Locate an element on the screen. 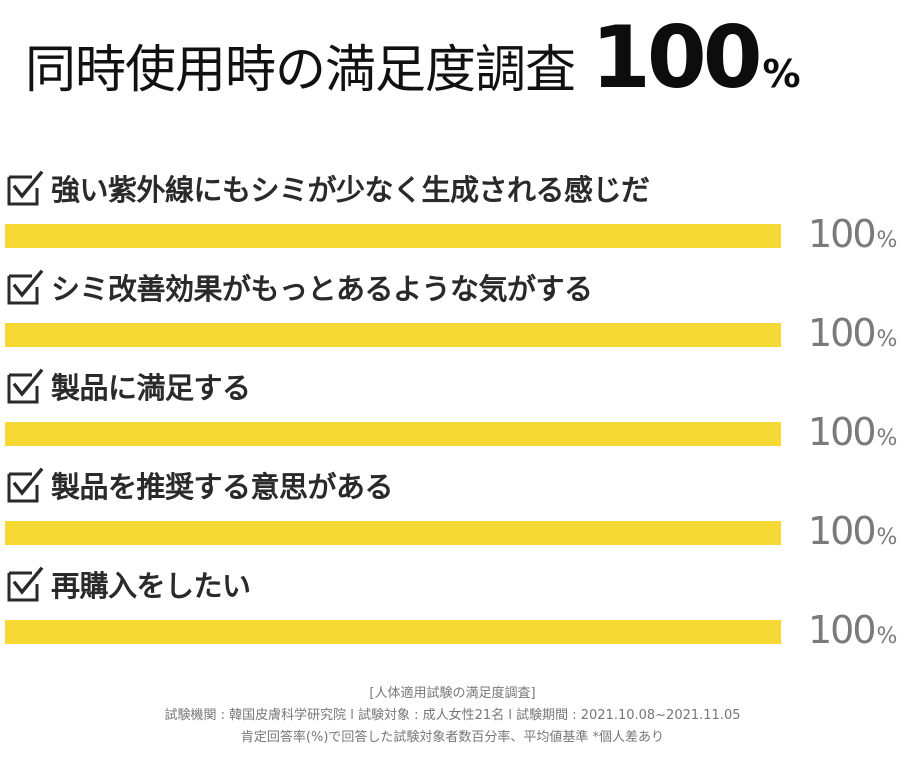  page-title: 同時使用時の満足度調査 100 % is located at coordinates (413, 58).